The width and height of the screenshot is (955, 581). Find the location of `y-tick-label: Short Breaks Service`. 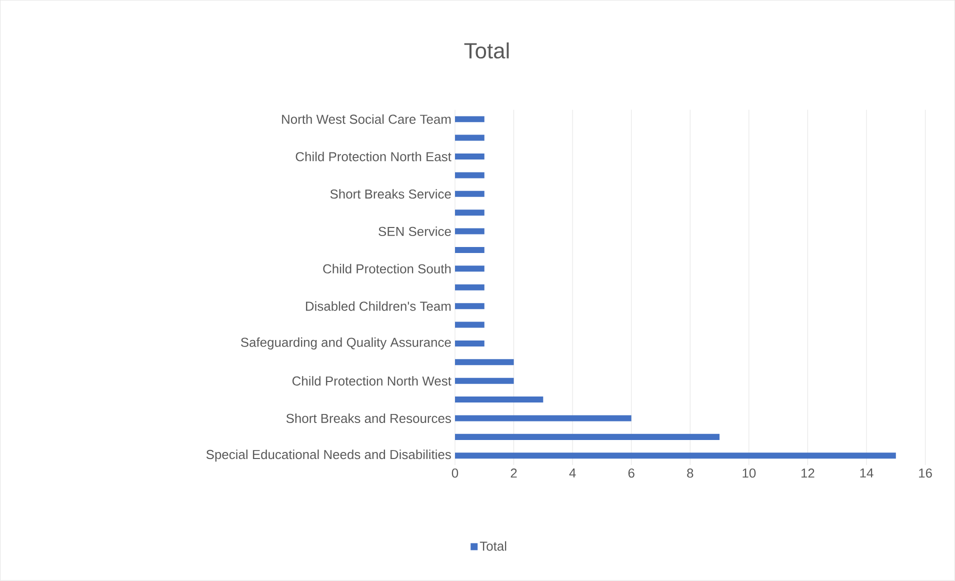

y-tick-label: Short Breaks Service is located at coordinates (390, 194).